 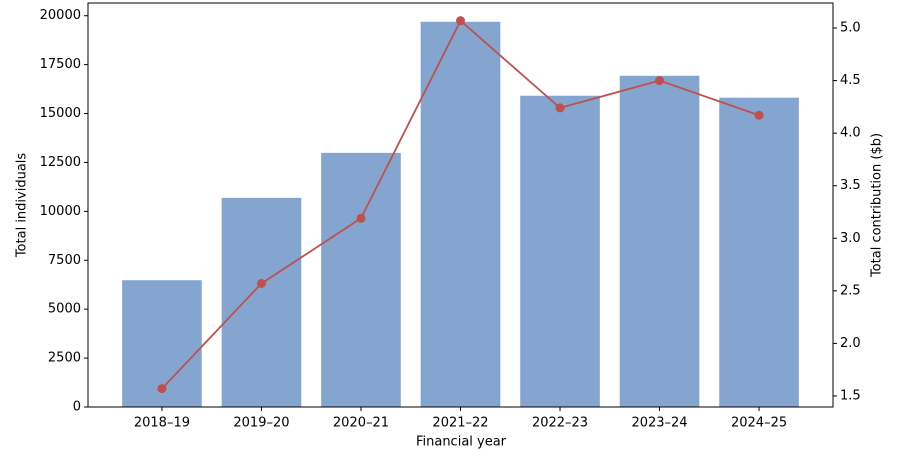 What do you see at coordinates (361, 423) in the screenshot?
I see `x-tick-label: 2020–21` at bounding box center [361, 423].